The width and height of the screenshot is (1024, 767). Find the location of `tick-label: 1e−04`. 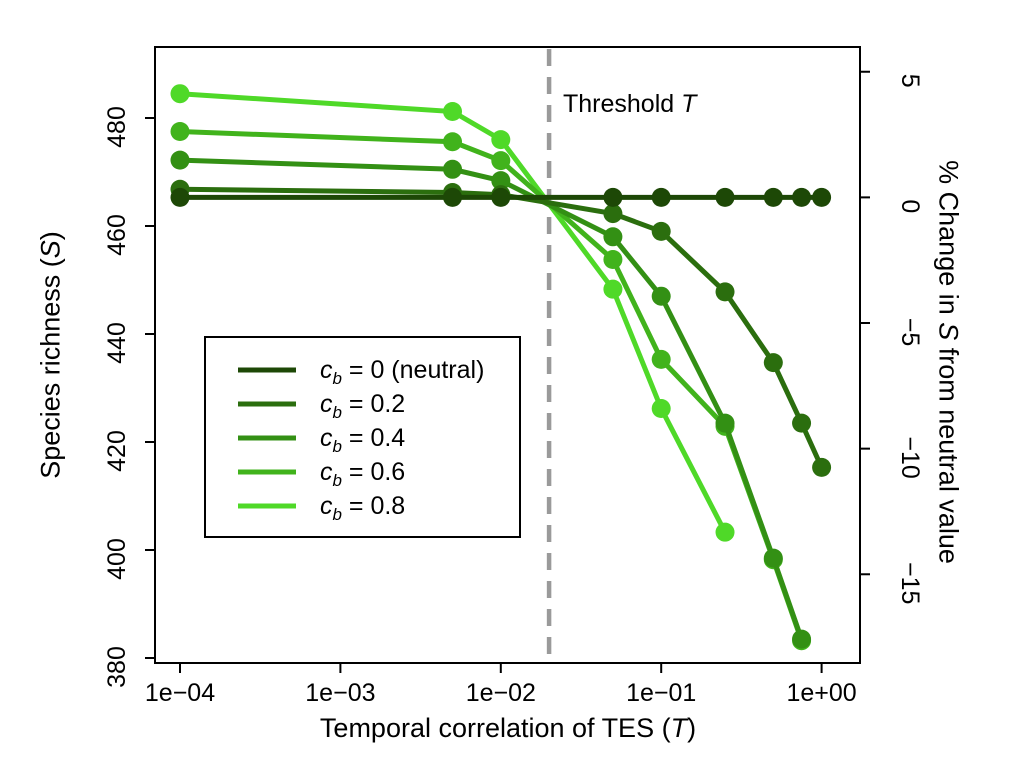

tick-label: 1e−04 is located at coordinates (180, 693).